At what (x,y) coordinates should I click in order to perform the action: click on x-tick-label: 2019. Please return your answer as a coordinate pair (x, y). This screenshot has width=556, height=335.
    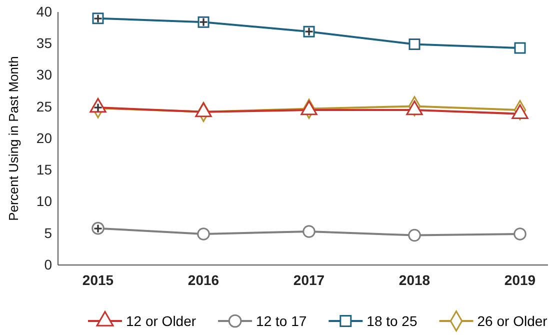
    Looking at the image, I should click on (520, 280).